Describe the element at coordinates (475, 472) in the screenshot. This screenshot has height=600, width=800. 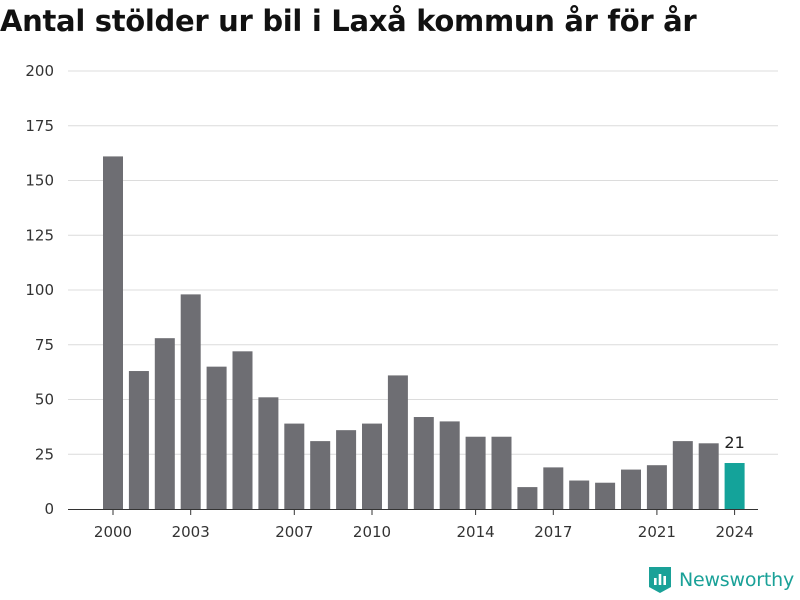
I see `bar-2014` at that location.